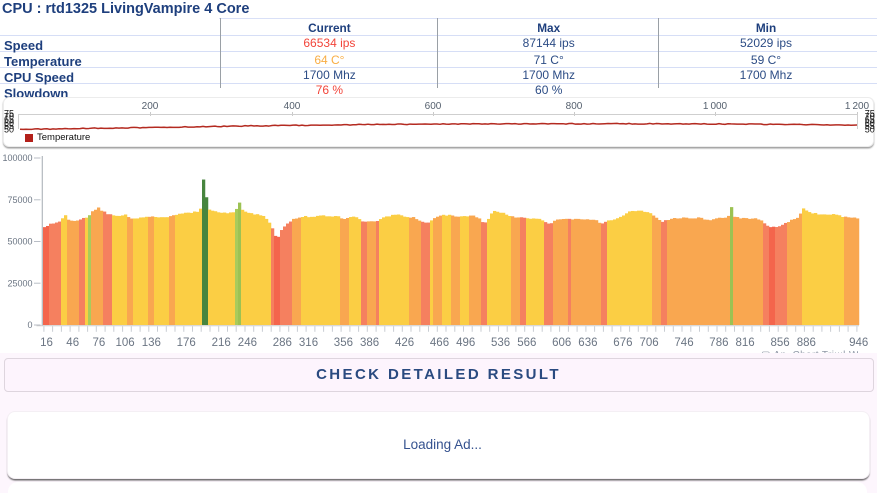 Image resolution: width=877 pixels, height=494 pixels. What do you see at coordinates (683, 343) in the screenshot?
I see `svg-text: 746` at bounding box center [683, 343].